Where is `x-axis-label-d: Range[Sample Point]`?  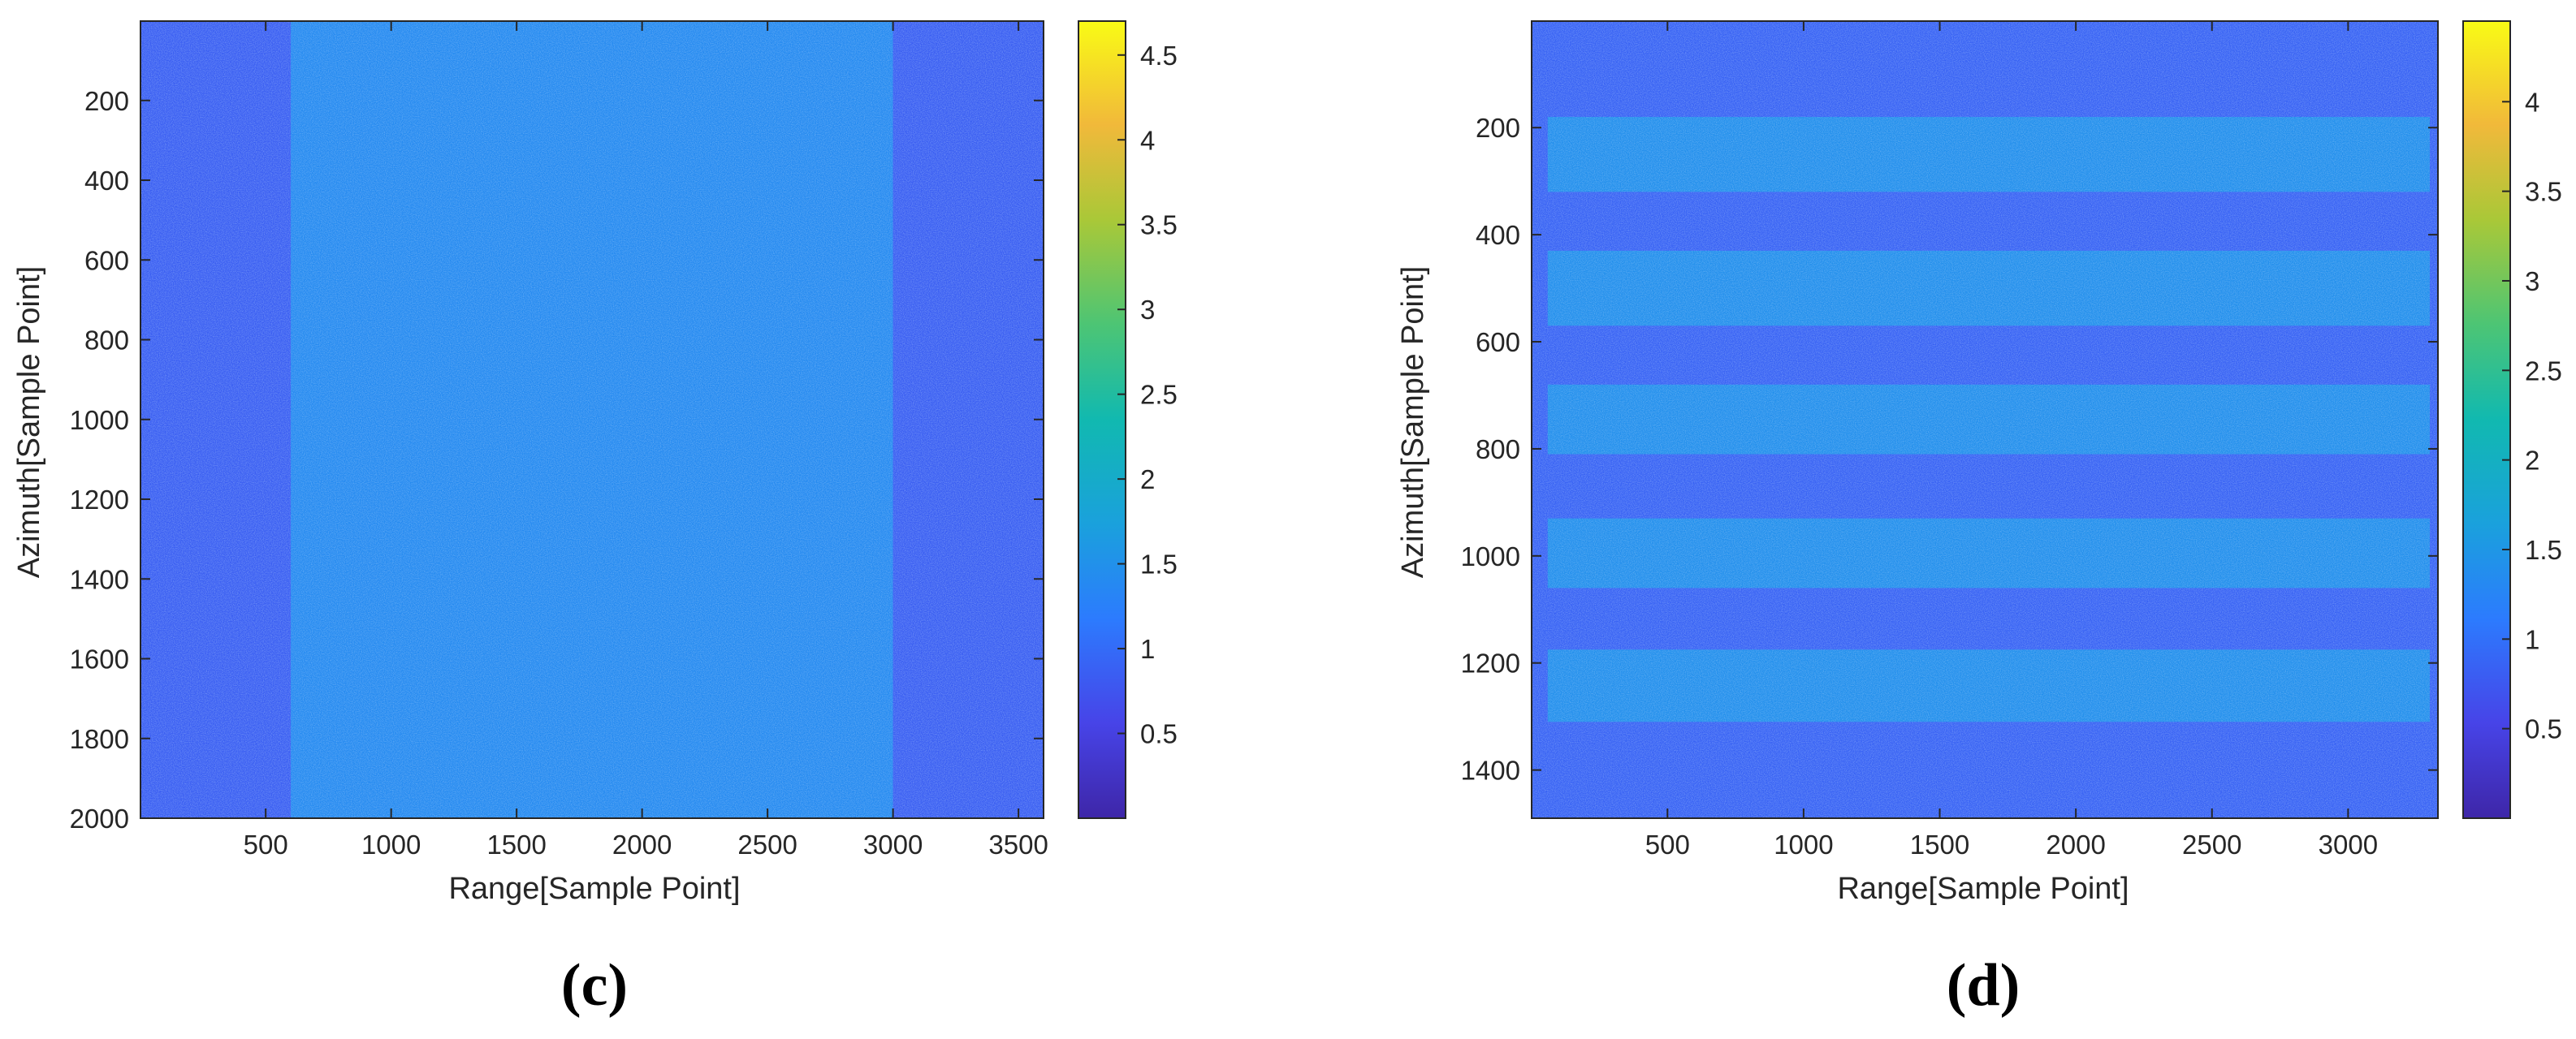
x-axis-label-d: Range[Sample Point] is located at coordinates (1983, 889).